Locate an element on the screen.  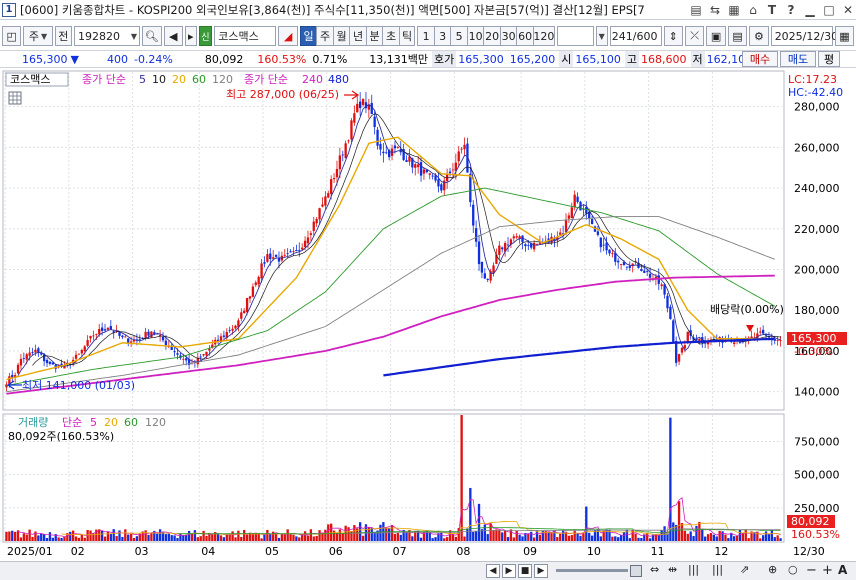
minute-1-button: 1 is located at coordinates (425, 36).